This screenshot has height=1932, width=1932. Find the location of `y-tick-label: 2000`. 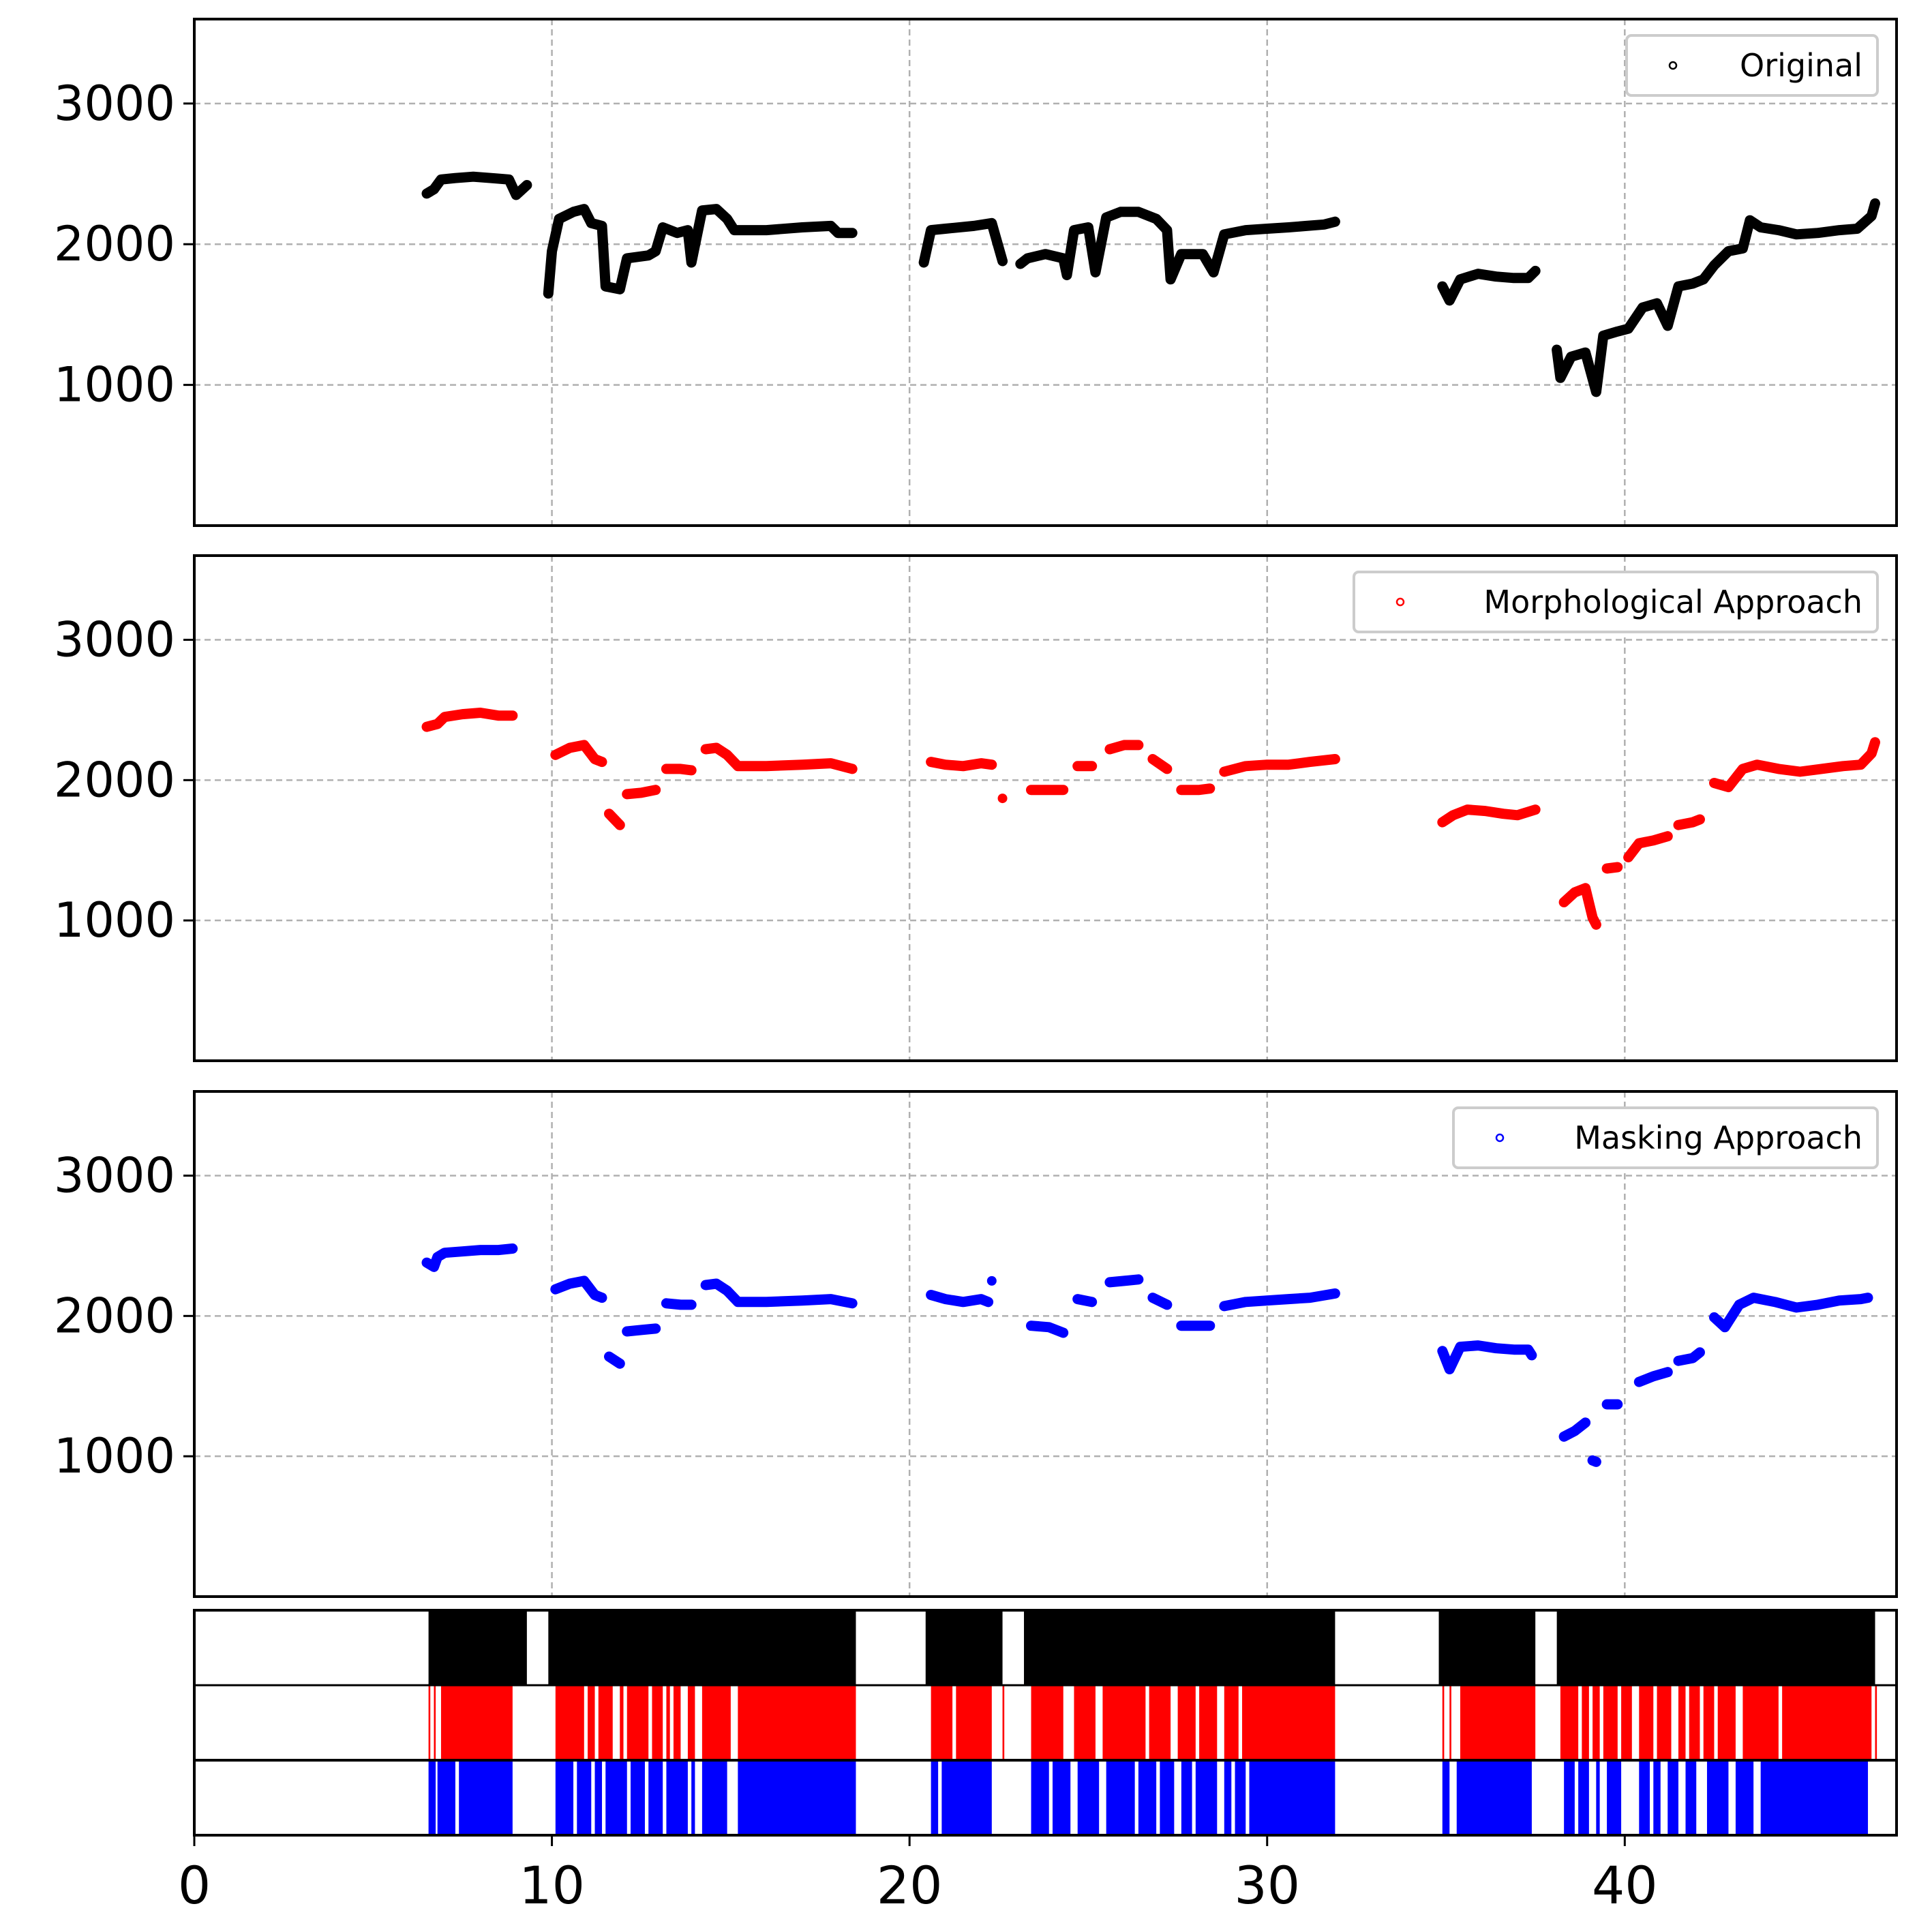

y-tick-label: 2000 is located at coordinates (115, 780).